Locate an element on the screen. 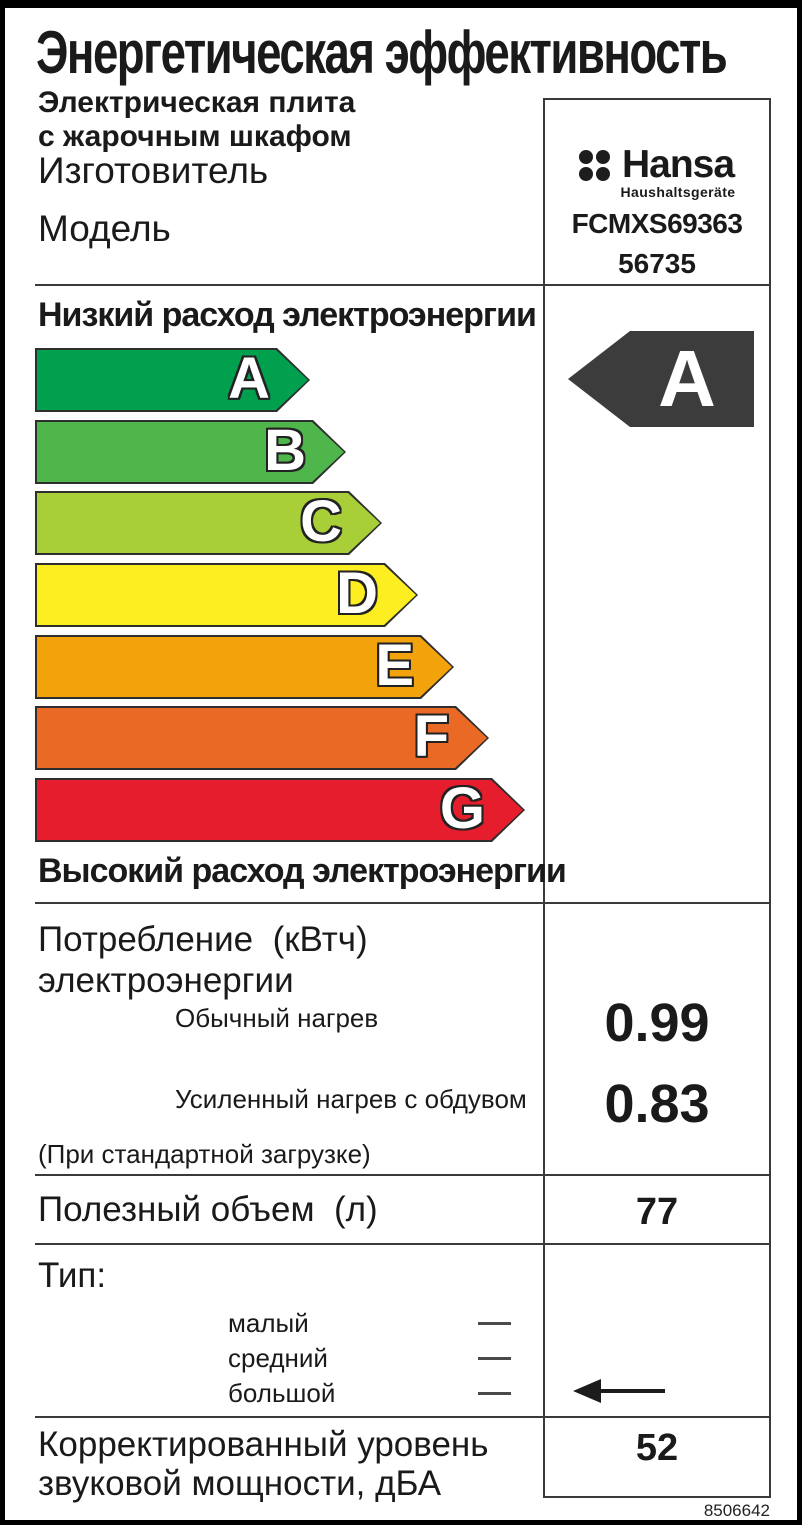  page-title: Энергетическая эффективность is located at coordinates (382, 52).